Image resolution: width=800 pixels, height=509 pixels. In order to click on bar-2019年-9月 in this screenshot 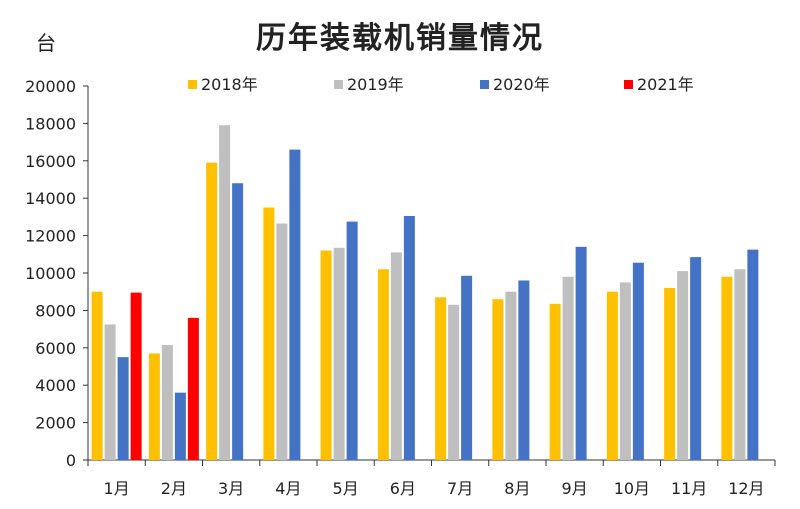, I will do `click(568, 368)`.